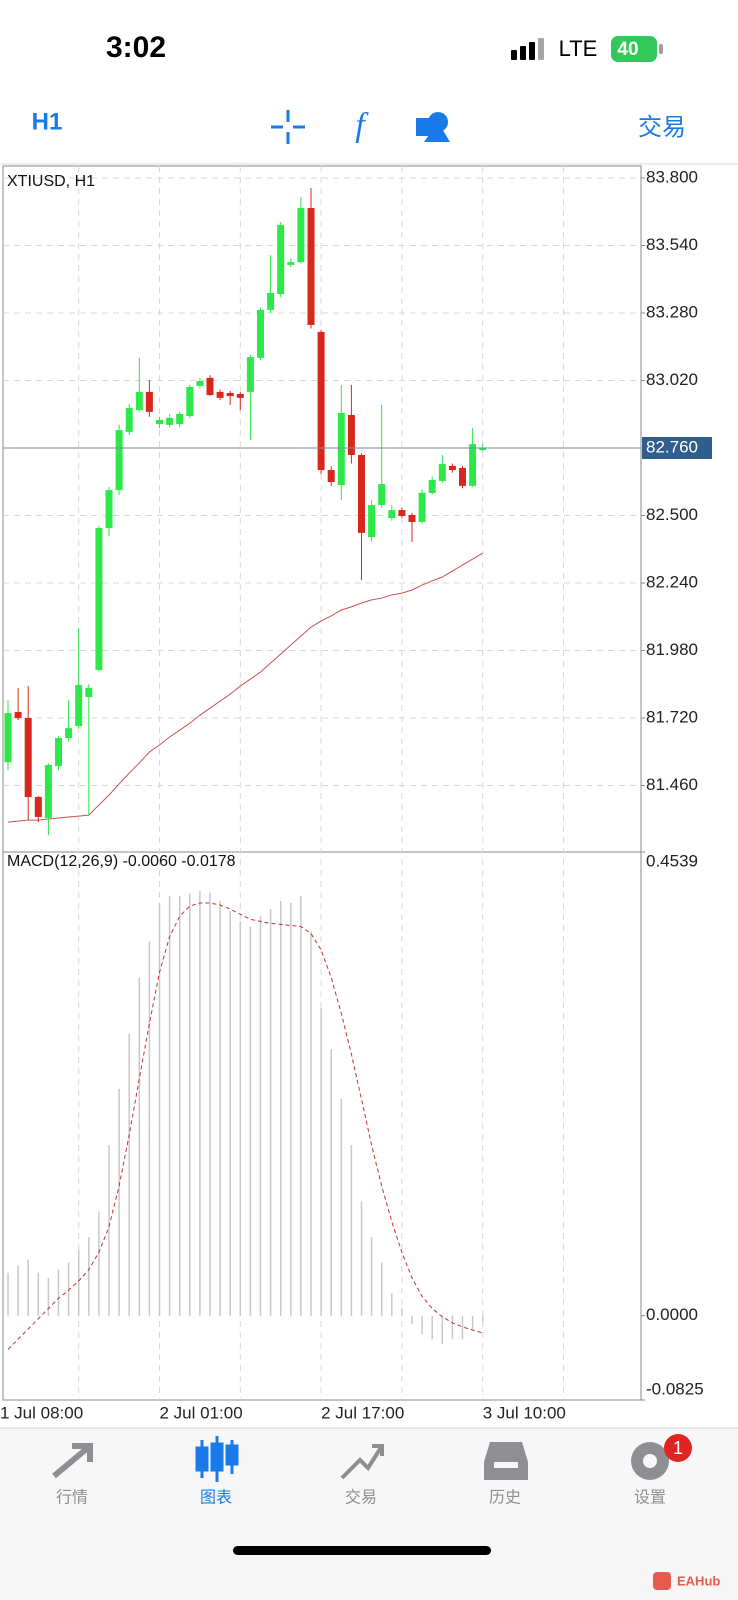 The height and width of the screenshot is (1600, 738). Describe the element at coordinates (672, 311) in the screenshot. I see `y-tick-label: 83.280` at that location.